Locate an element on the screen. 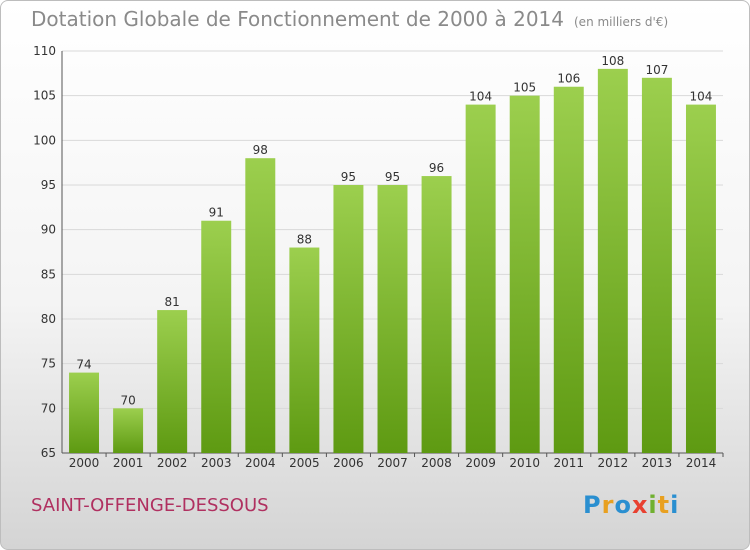  x-tick-label: 2013 is located at coordinates (657, 463).